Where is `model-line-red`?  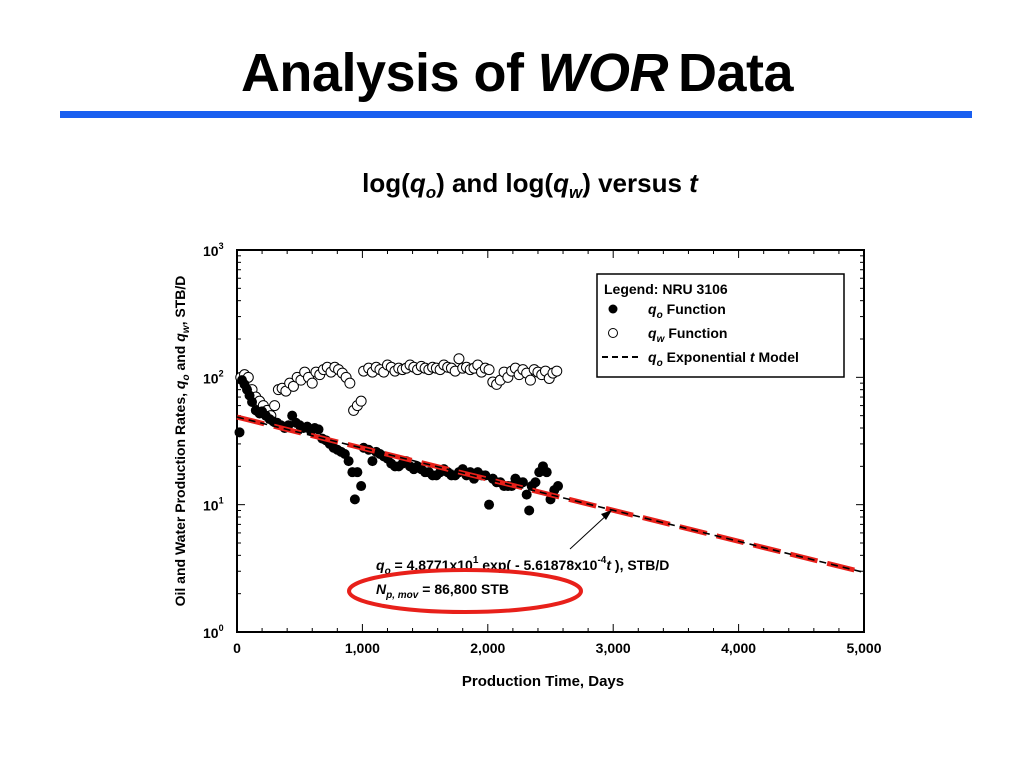
model-line-red is located at coordinates (550, 494).